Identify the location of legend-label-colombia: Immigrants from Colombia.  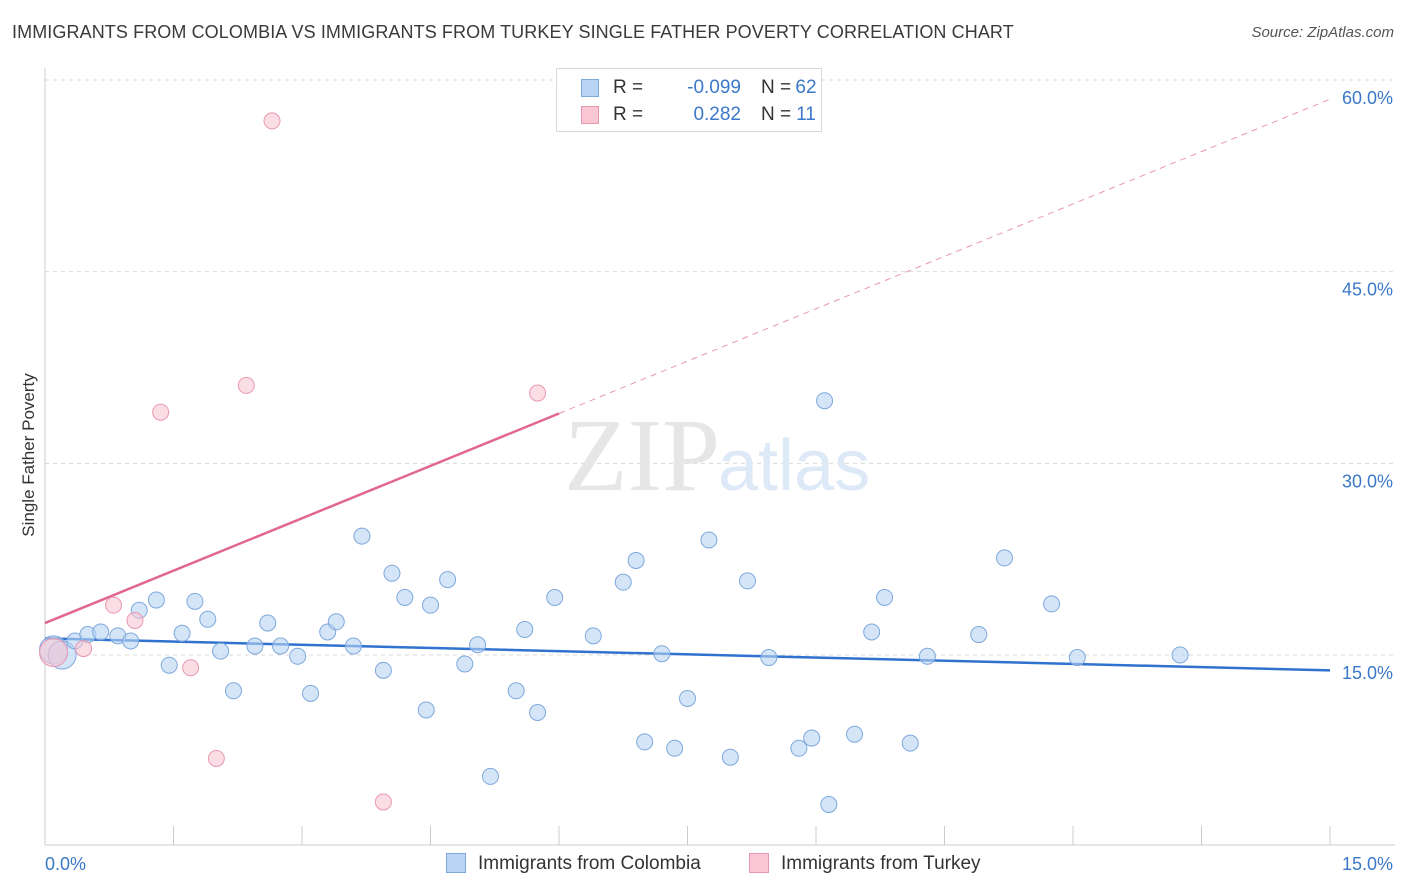
(589, 863).